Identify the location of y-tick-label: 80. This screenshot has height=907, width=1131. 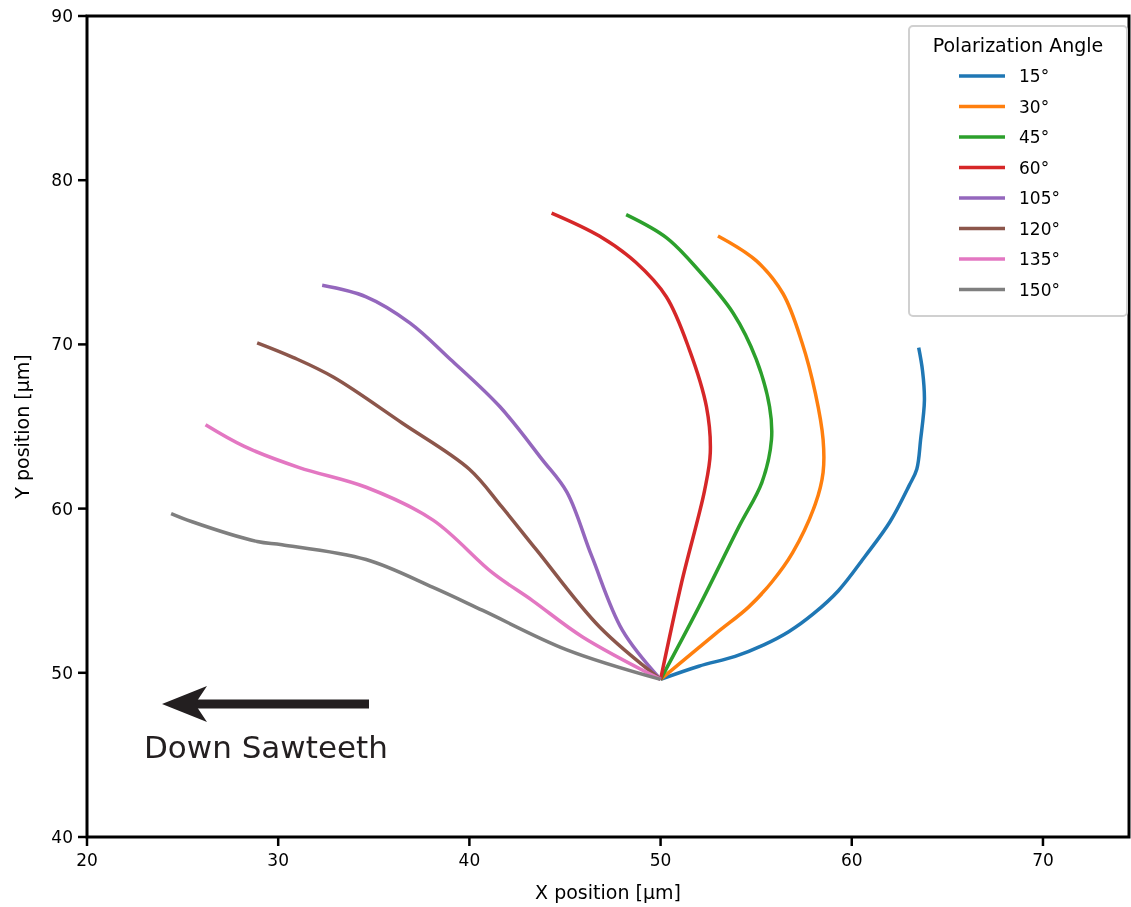
(62, 180).